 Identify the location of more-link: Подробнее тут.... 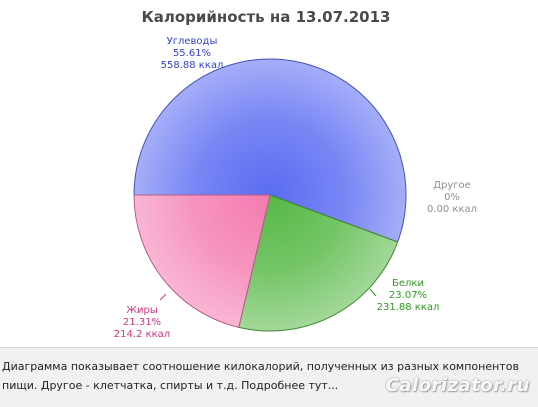
(290, 385).